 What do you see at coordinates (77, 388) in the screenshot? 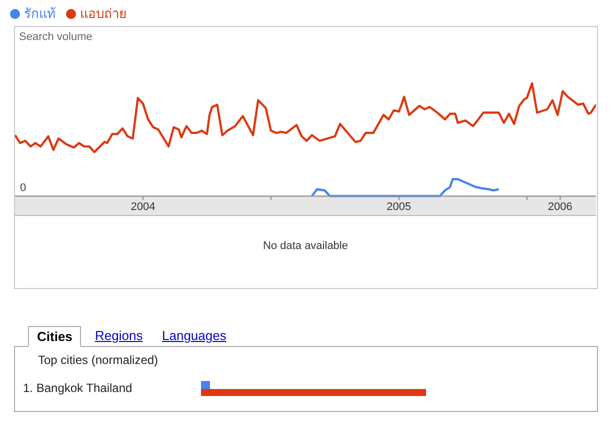
I see `y-tick-label: 1. Bangkok Thailand` at bounding box center [77, 388].